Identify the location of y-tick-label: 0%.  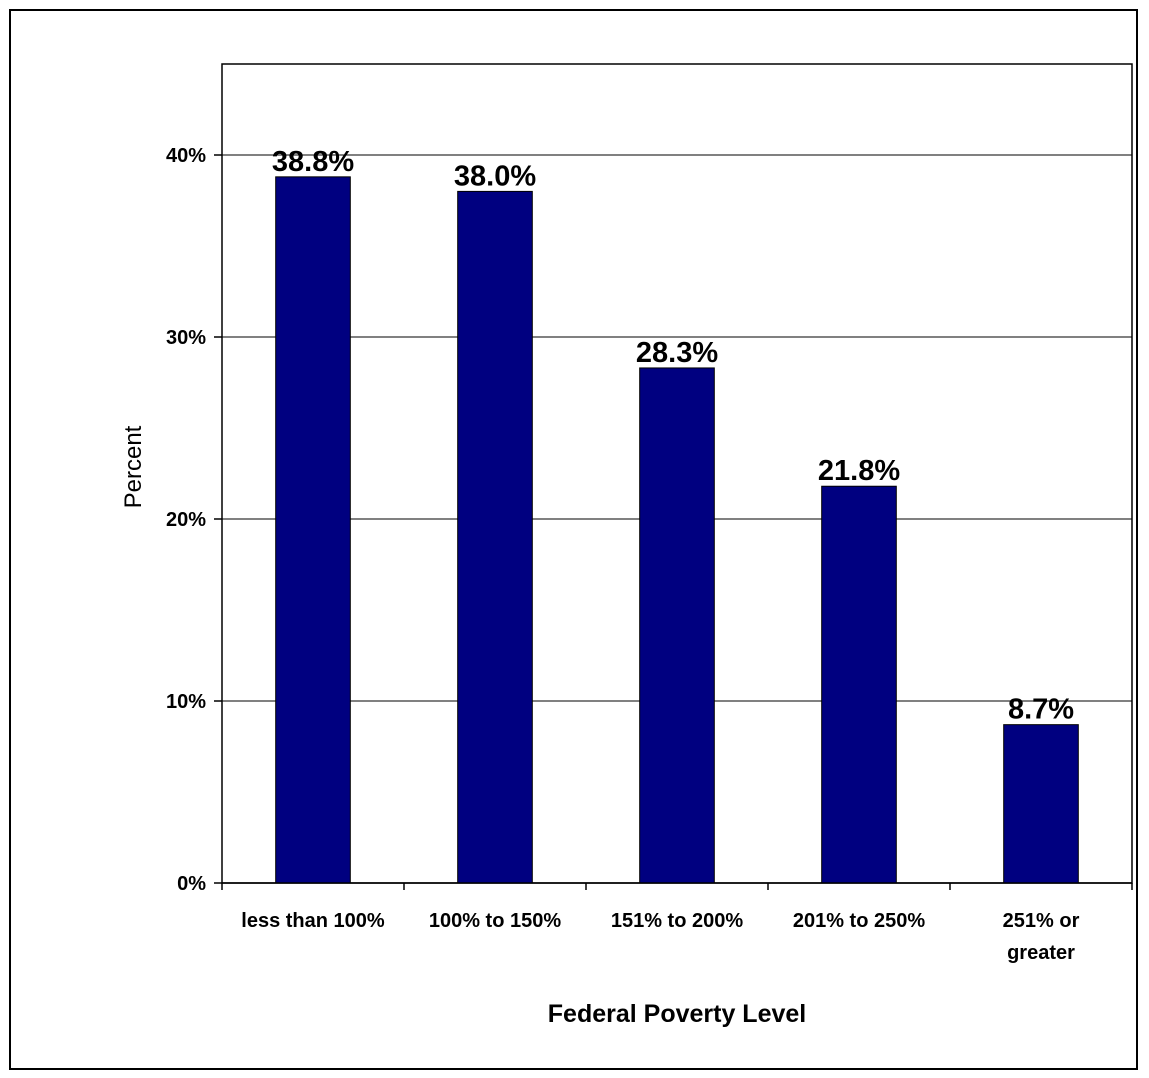
(191, 884).